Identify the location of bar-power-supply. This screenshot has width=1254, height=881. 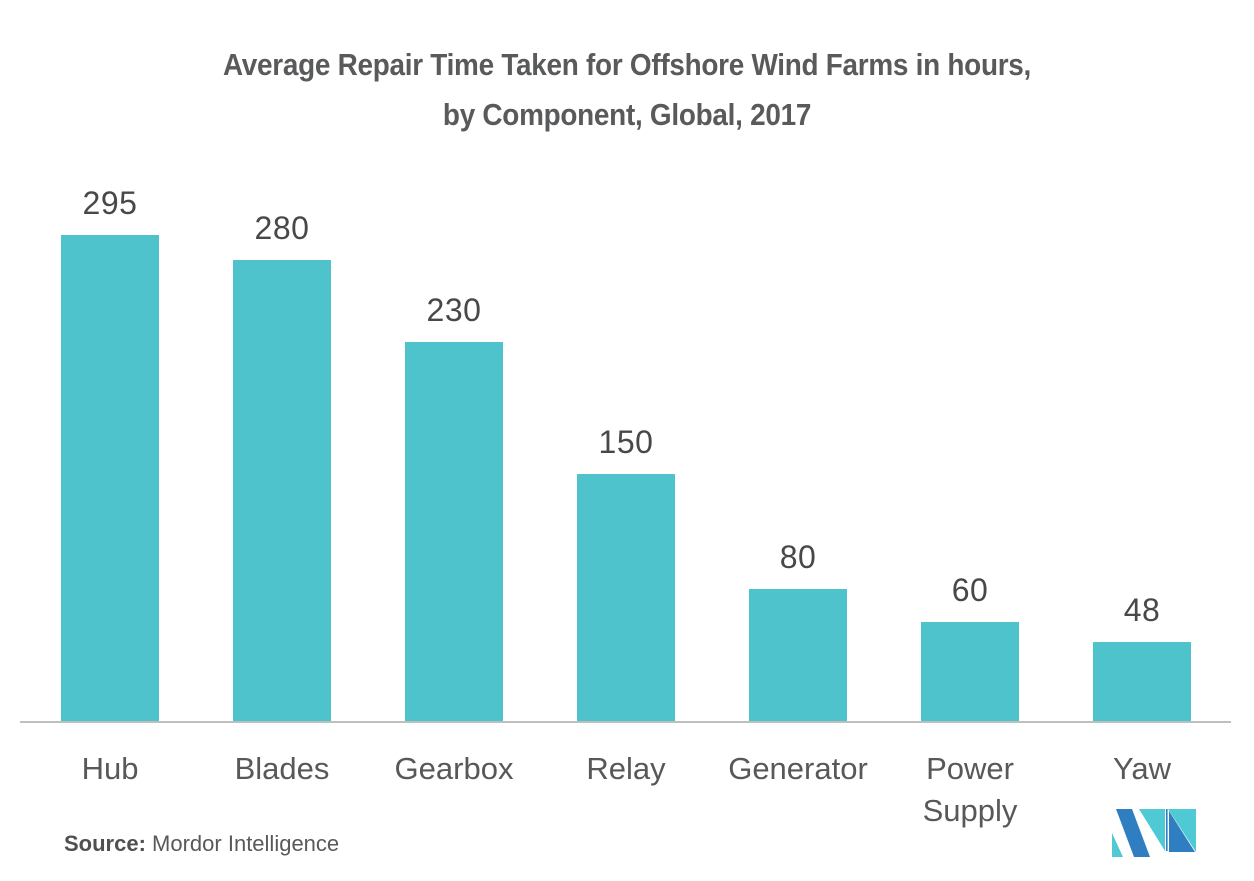
(970, 671).